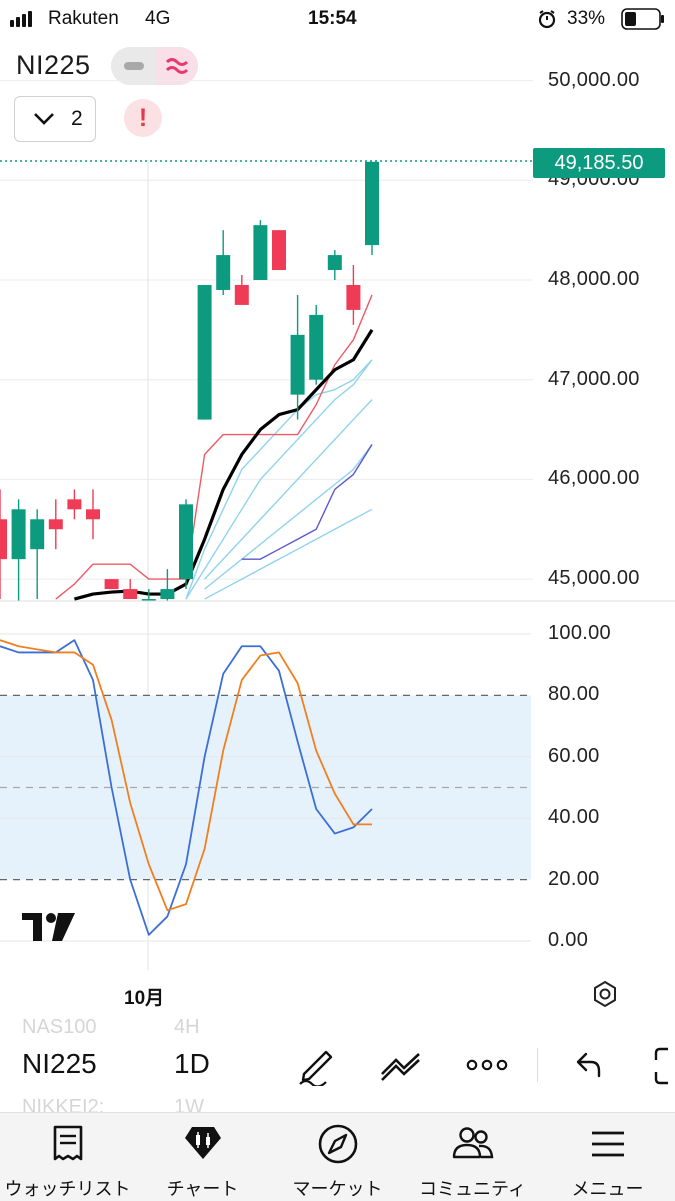 This screenshot has width=675, height=1201. What do you see at coordinates (59, 1027) in the screenshot?
I see `symbol-option-prev: NAS100` at bounding box center [59, 1027].